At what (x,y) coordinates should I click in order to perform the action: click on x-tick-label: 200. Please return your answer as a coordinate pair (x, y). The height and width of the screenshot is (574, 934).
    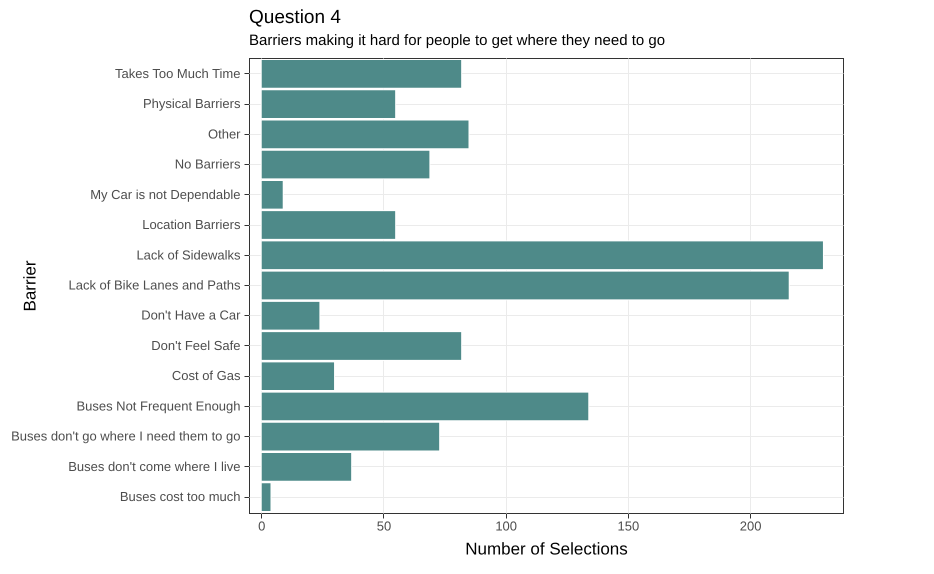
    Looking at the image, I should click on (751, 526).